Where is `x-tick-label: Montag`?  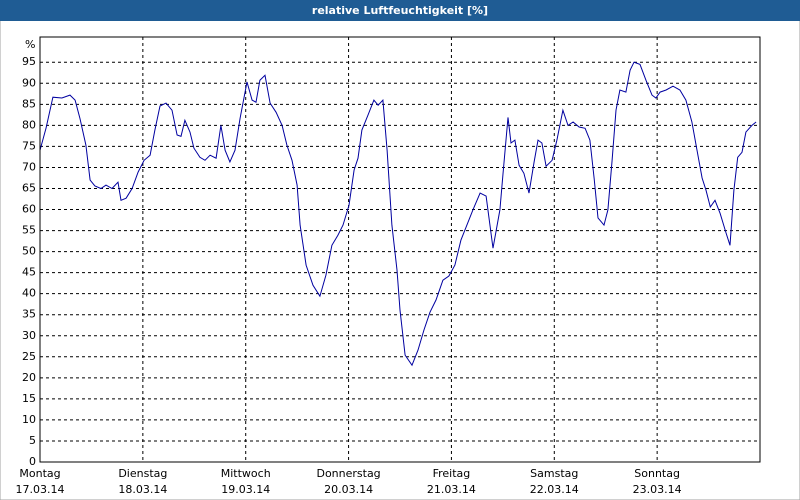 x-tick-label: Montag is located at coordinates (39, 473).